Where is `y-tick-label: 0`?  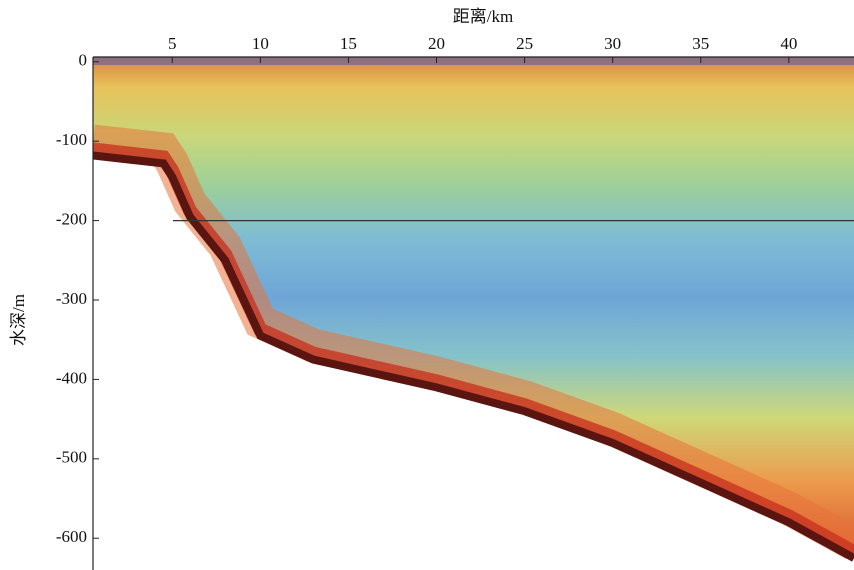 y-tick-label: 0 is located at coordinates (83, 60).